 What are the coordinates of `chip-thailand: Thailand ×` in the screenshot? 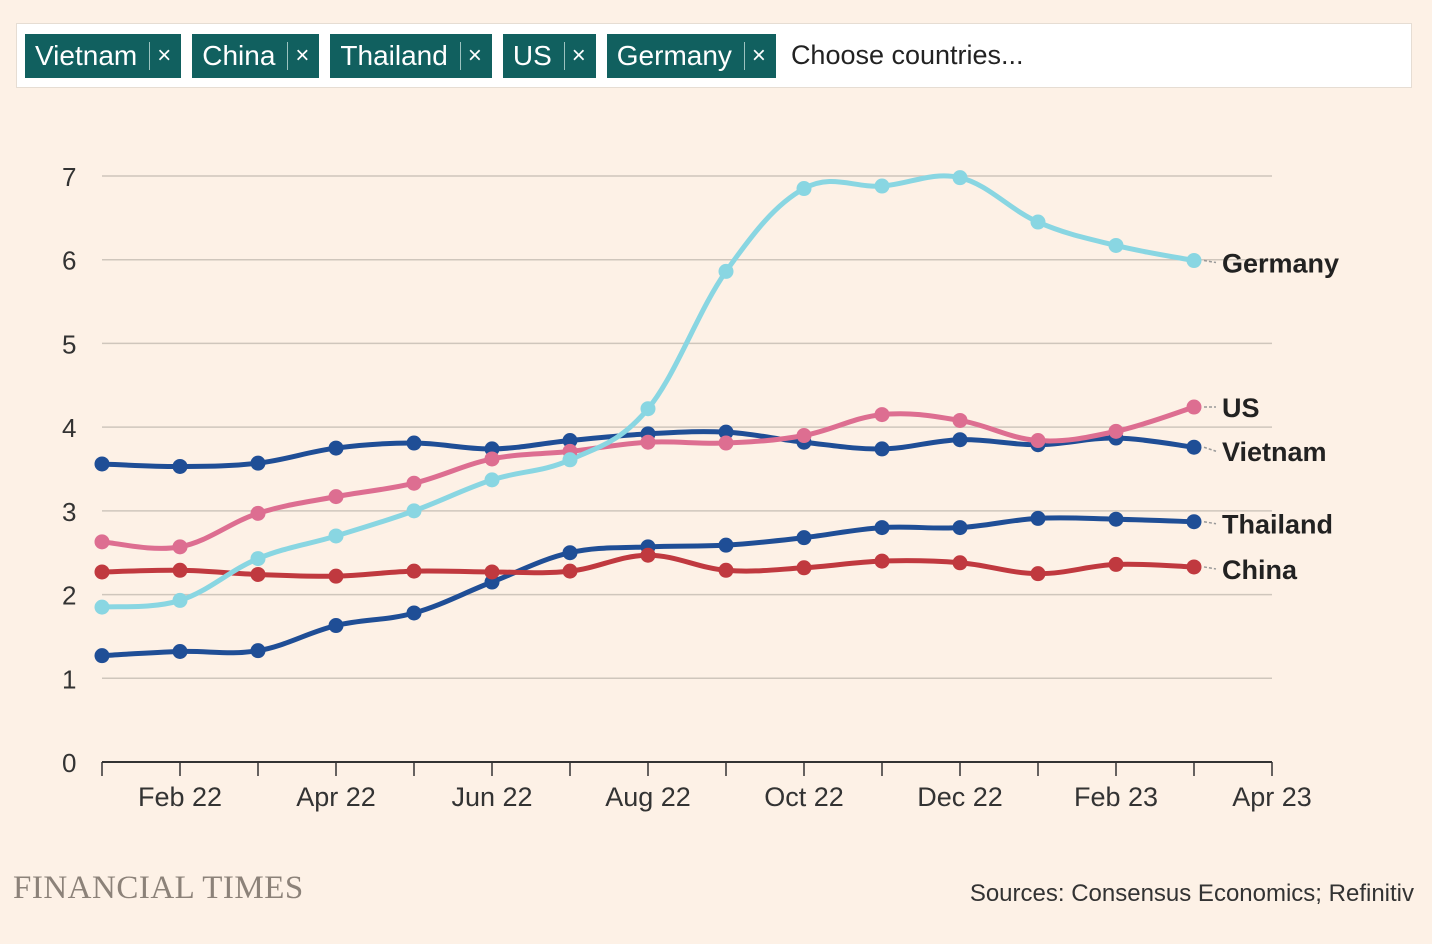 It's located at (411, 55).